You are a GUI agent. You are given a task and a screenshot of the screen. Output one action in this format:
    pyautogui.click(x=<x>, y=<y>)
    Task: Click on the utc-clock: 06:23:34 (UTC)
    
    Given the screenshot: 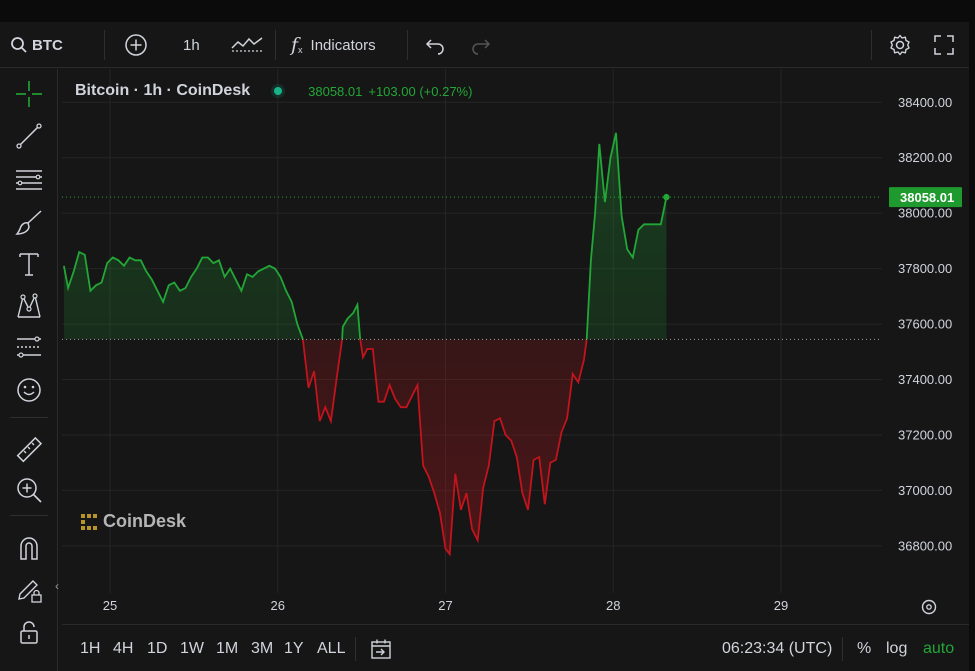 What is the action you would take?
    pyautogui.click(x=777, y=648)
    